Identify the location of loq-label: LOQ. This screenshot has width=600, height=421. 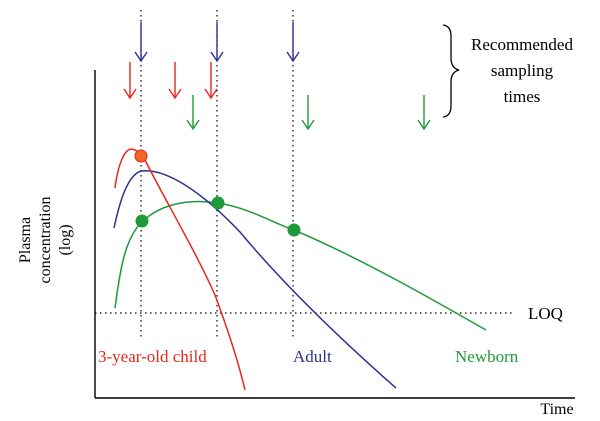
(545, 313).